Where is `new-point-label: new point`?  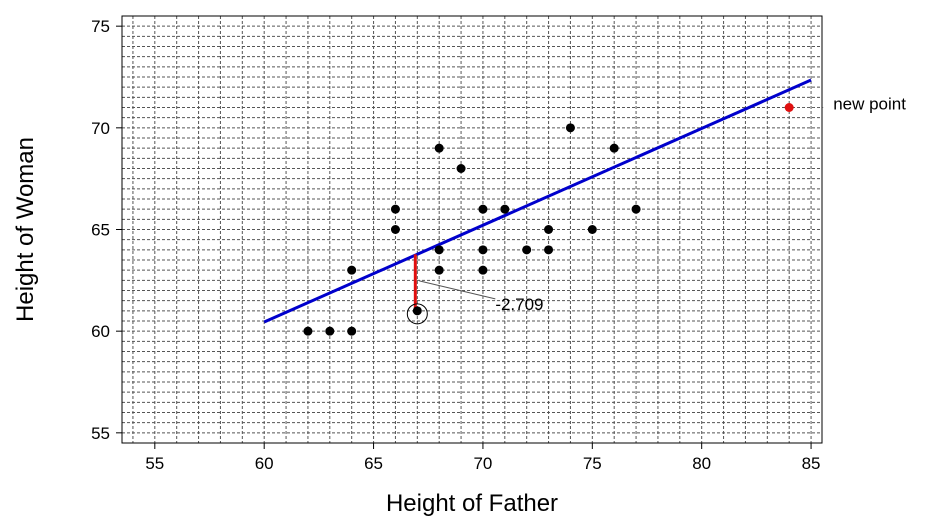
new-point-label: new point is located at coordinates (869, 104).